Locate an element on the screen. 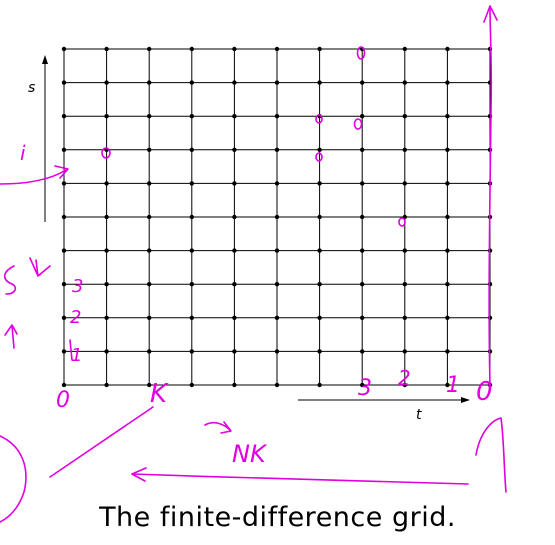  t-axis-label: t is located at coordinates (419, 415).